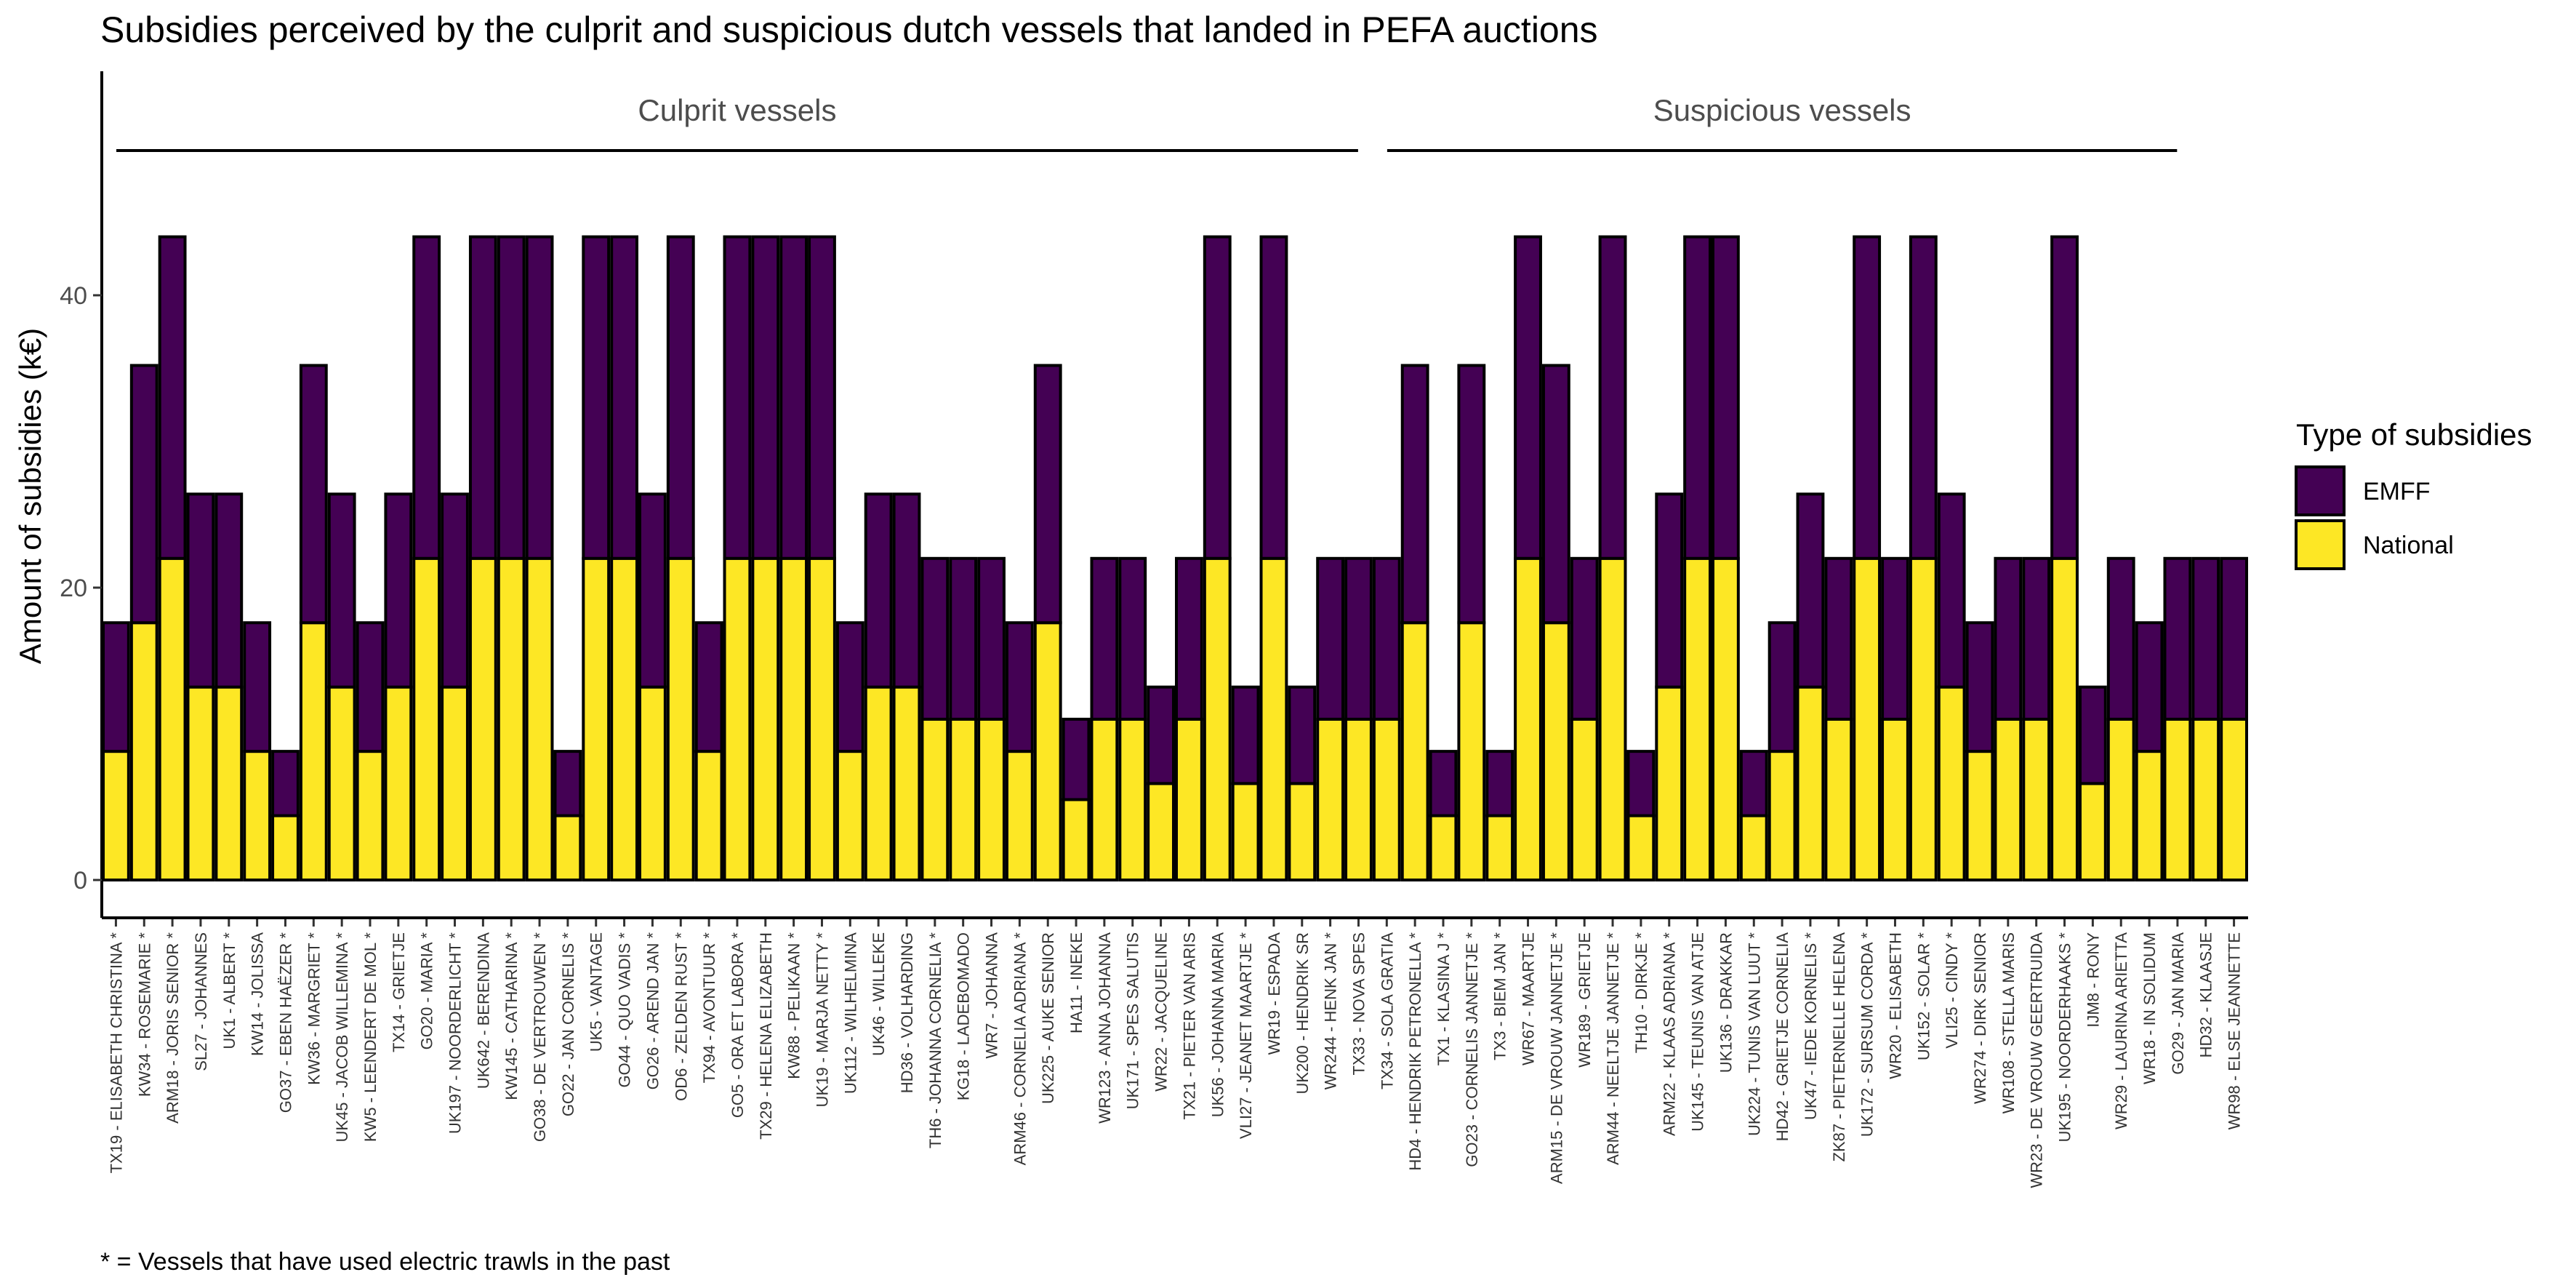 Image resolution: width=2576 pixels, height=1288 pixels. I want to click on x-tick-label: WR7 - JOHANNA, so click(992, 995).